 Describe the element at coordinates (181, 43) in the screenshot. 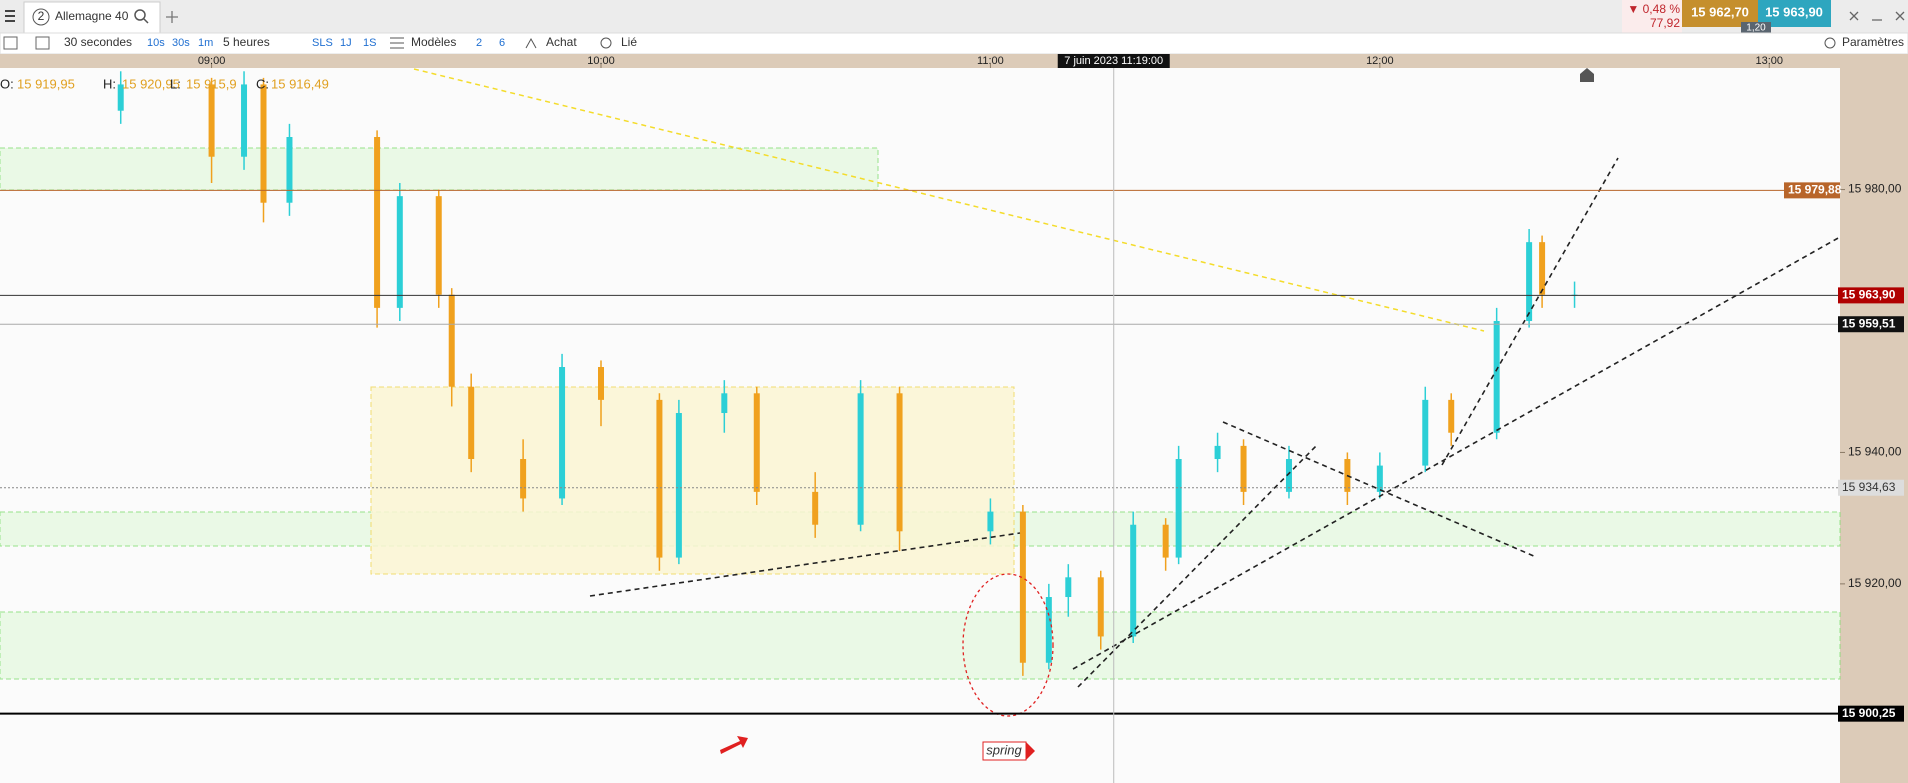

I see `interval-button: 30s` at that location.